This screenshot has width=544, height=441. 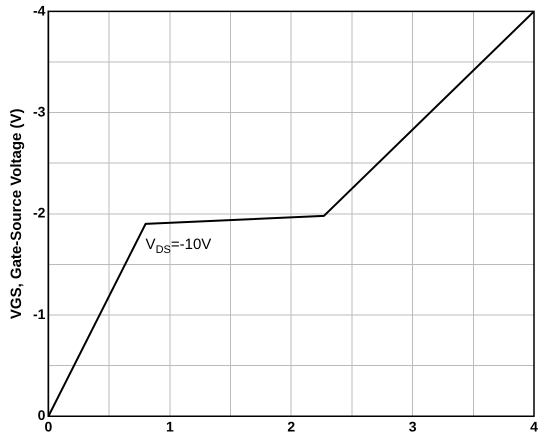 What do you see at coordinates (42, 415) in the screenshot?
I see `y-tick-label: 0` at bounding box center [42, 415].